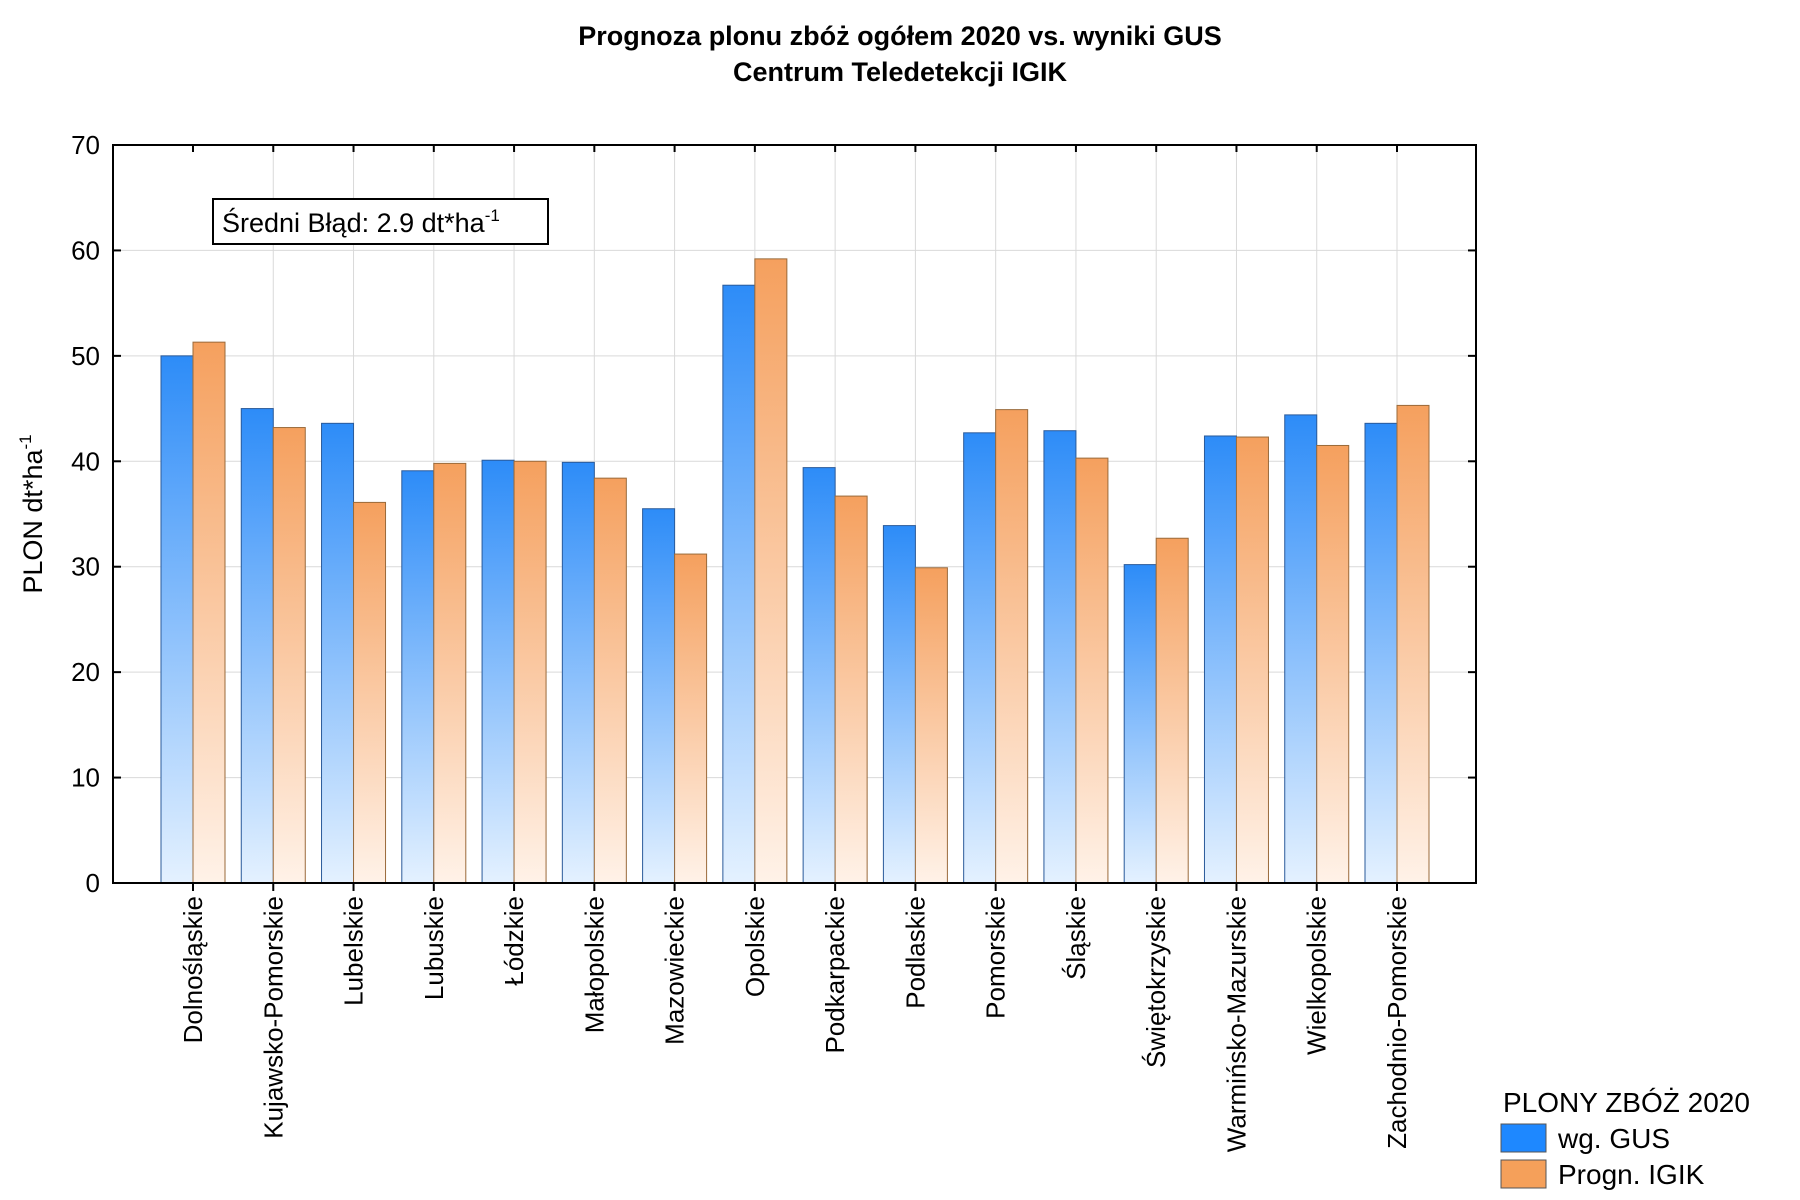 This screenshot has height=1200, width=1800. What do you see at coordinates (85, 356) in the screenshot?
I see `y-tick-label: 50` at bounding box center [85, 356].